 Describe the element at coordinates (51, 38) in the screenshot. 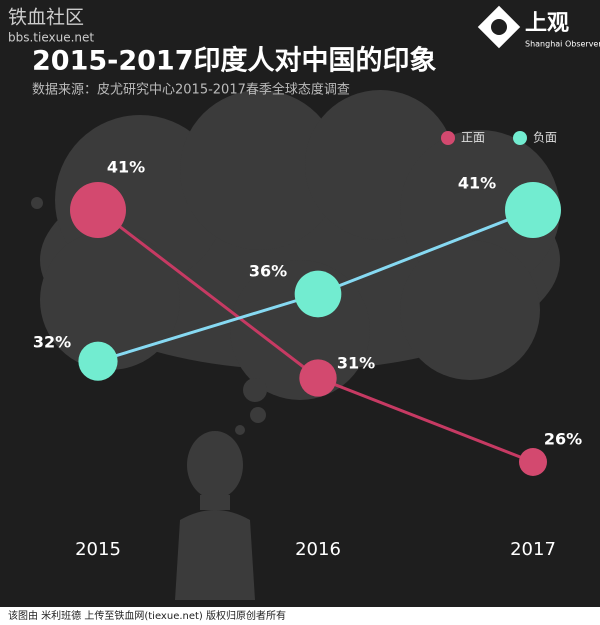

I see `watermark-url: bbs.tiexue.net` at that location.